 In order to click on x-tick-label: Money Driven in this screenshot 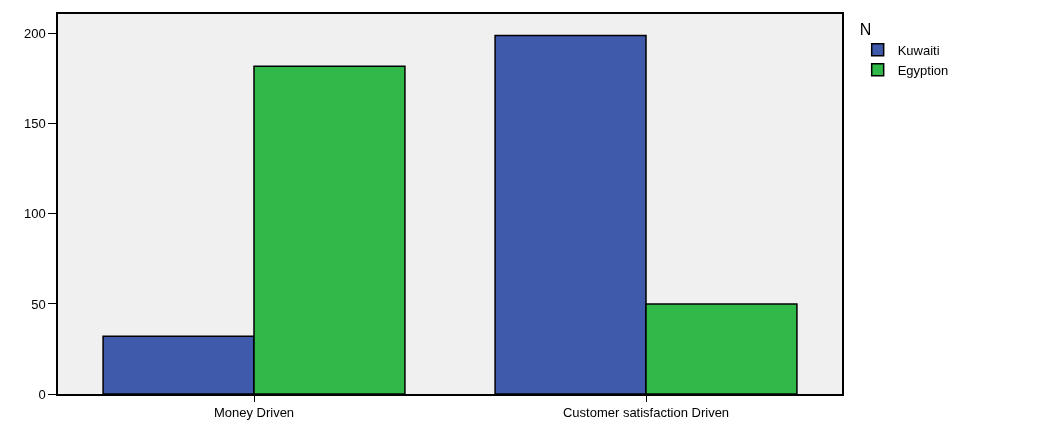, I will do `click(254, 413)`.